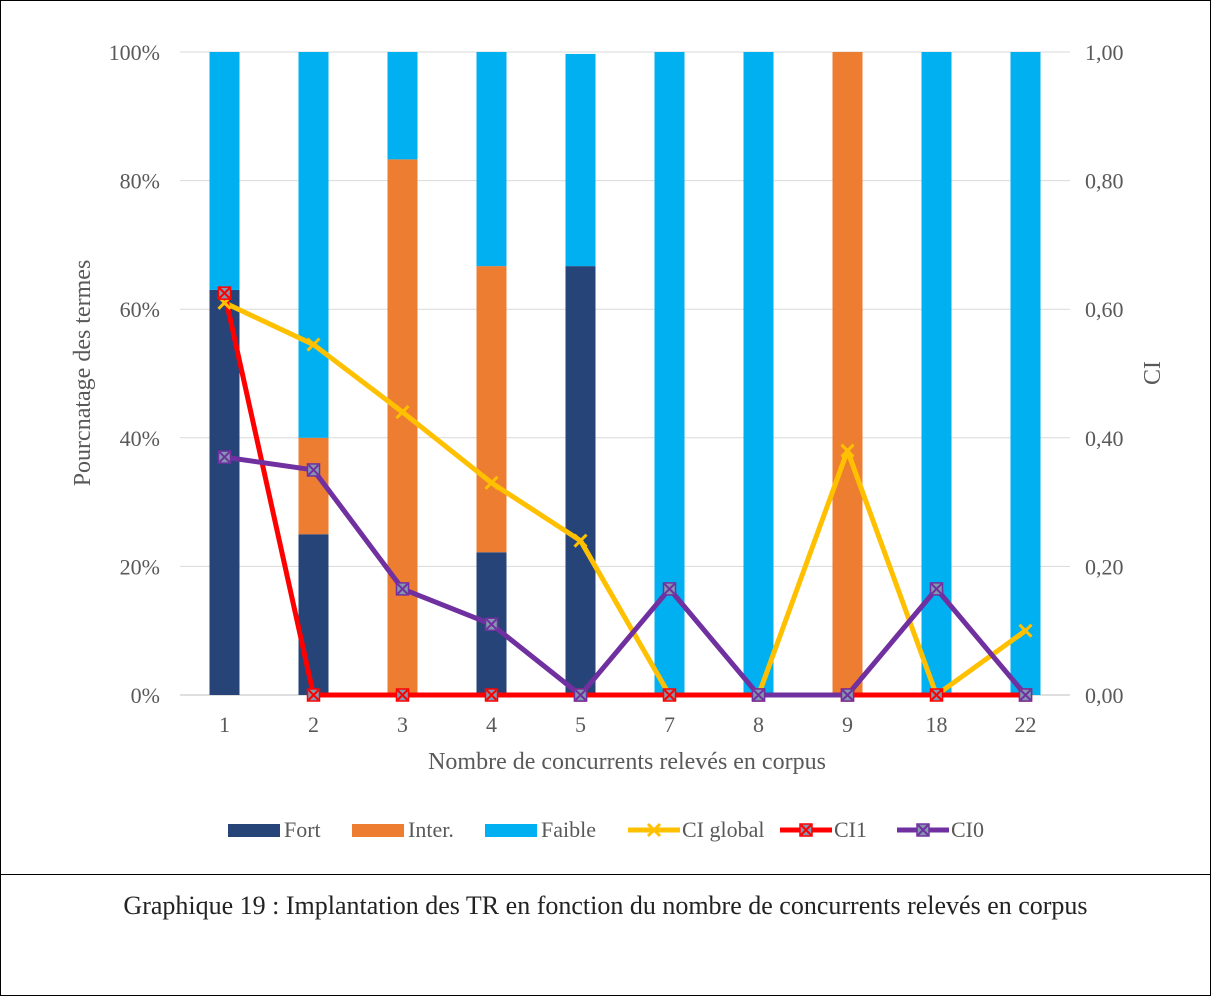 The width and height of the screenshot is (1211, 996). I want to click on legend-label: Faible, so click(568, 829).